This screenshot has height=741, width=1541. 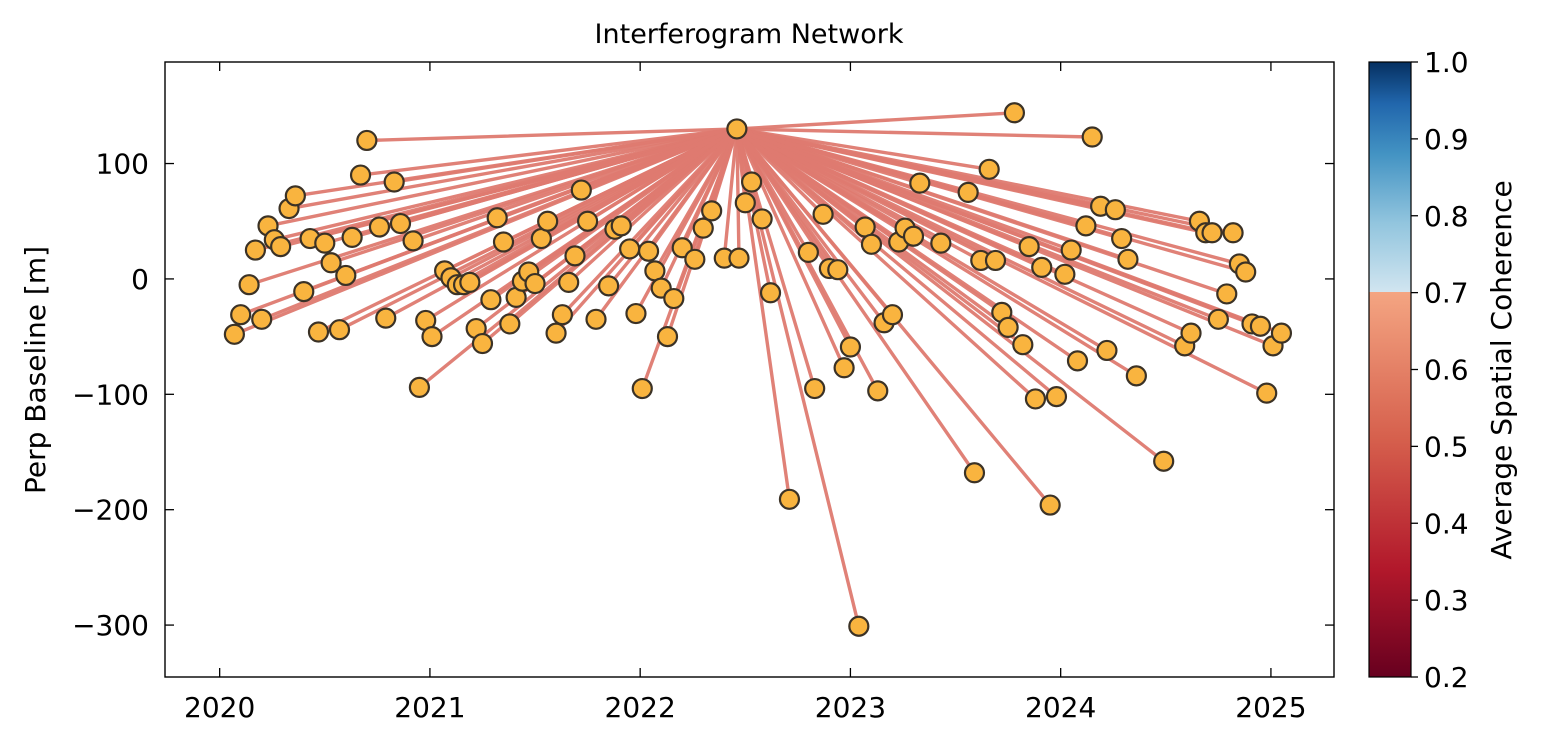 I want to click on colorbar-ticks: 1.0 0.9 0.8 0.7 0.6 0.5 0.4 0.3 0.2, so click(x=1440, y=370).